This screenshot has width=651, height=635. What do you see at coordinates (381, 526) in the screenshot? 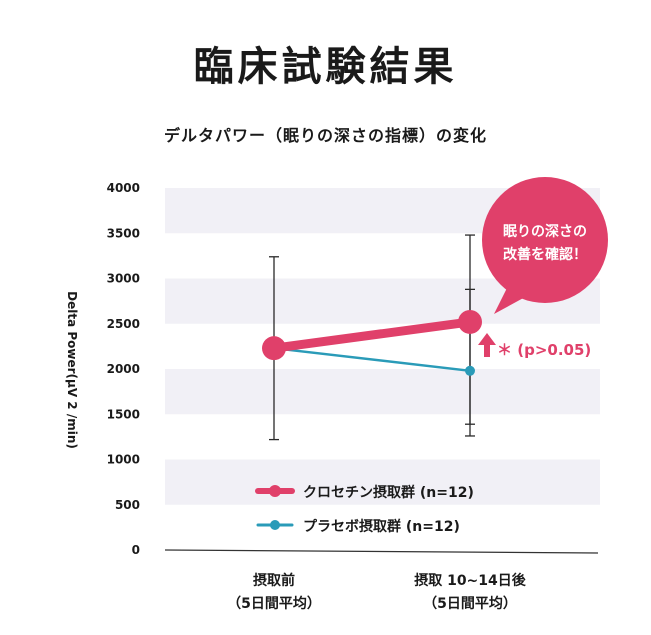
I see `legend-label-placebo: プラセボ摂取群 (n=12)` at bounding box center [381, 526].